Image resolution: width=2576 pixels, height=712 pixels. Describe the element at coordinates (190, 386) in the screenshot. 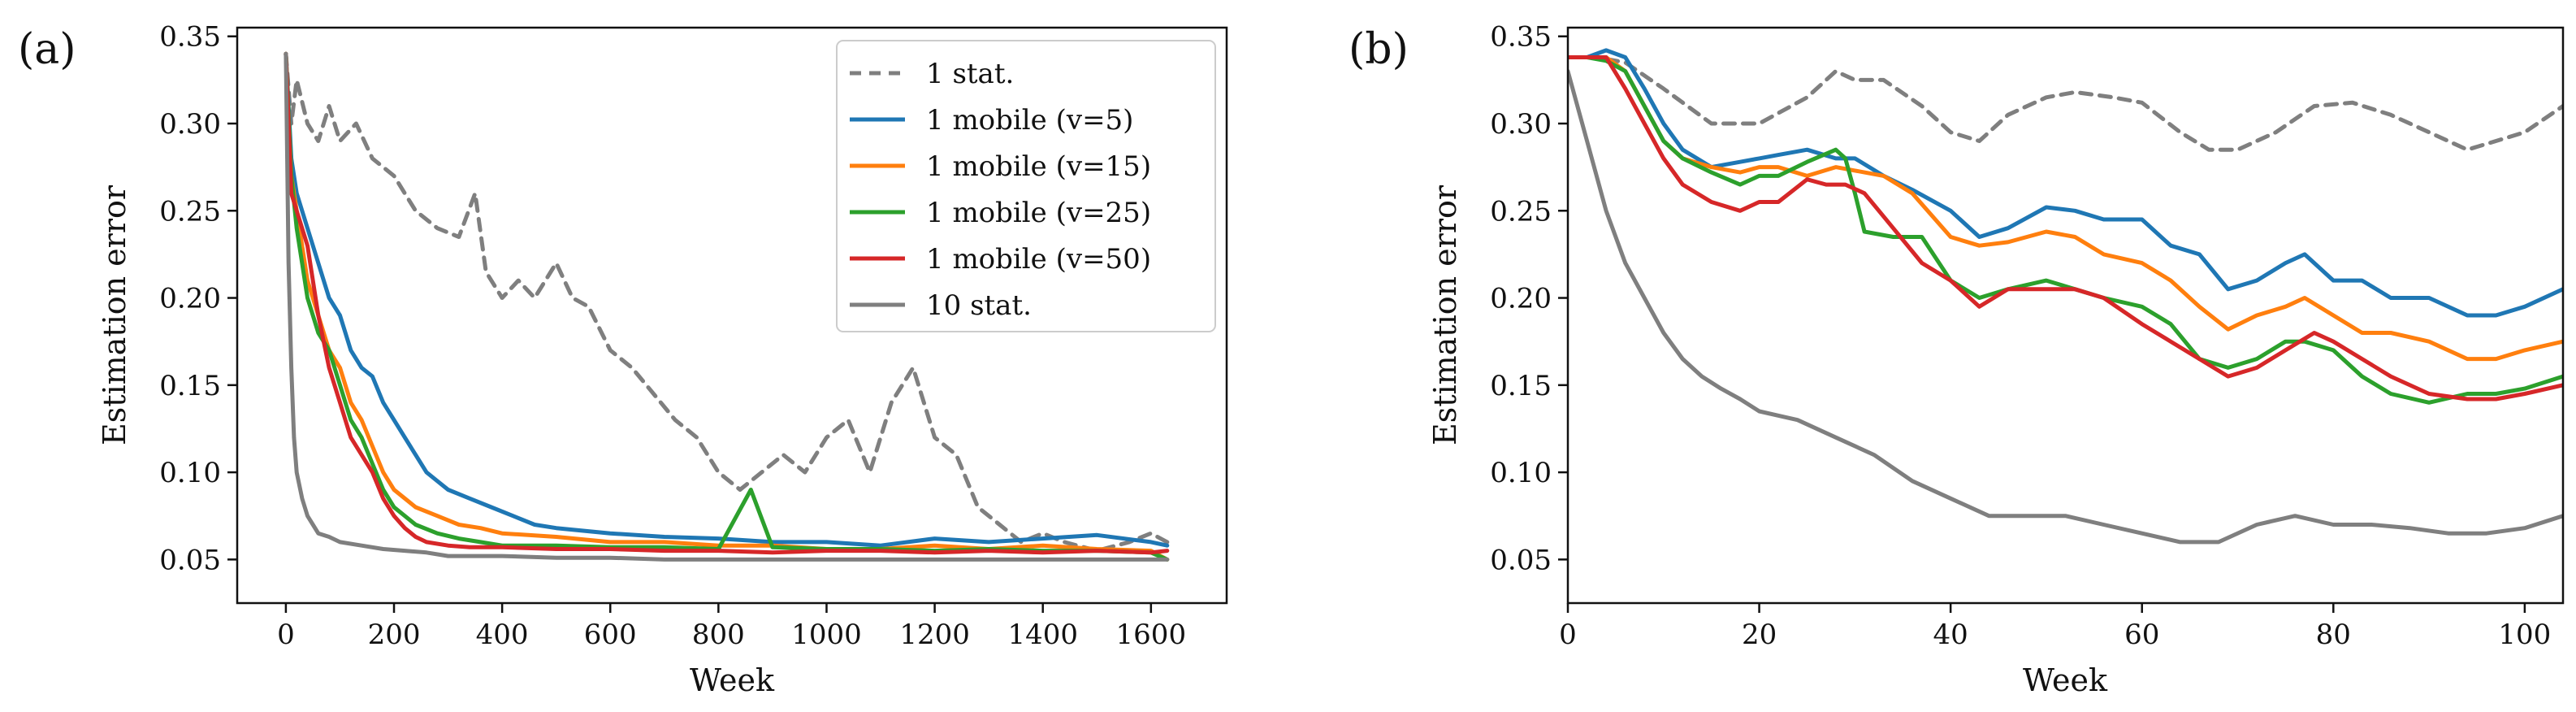

I see `panel-a-y-tick-label: 0.15` at that location.